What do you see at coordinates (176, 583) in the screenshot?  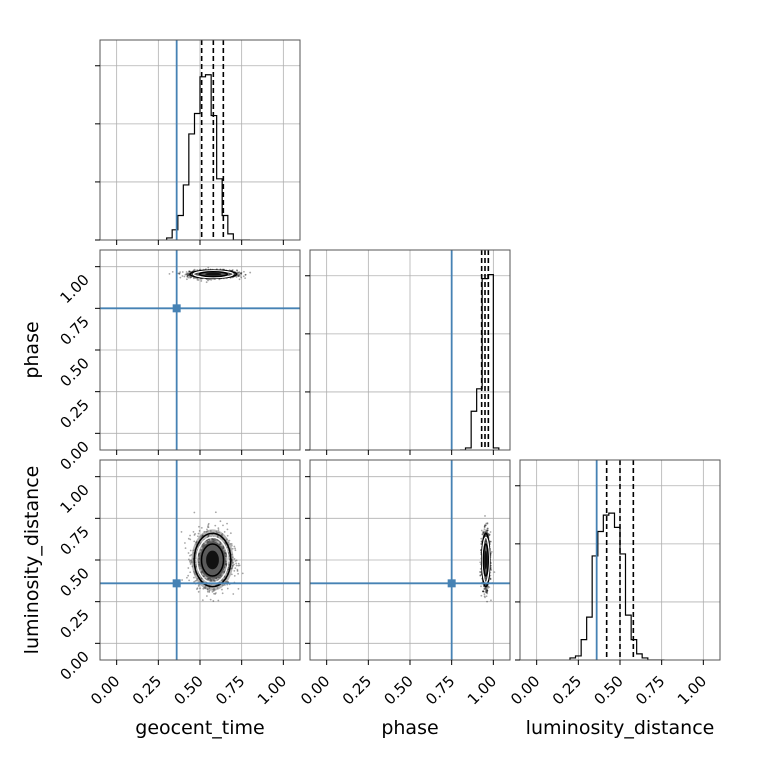 I see `truth-marker` at bounding box center [176, 583].